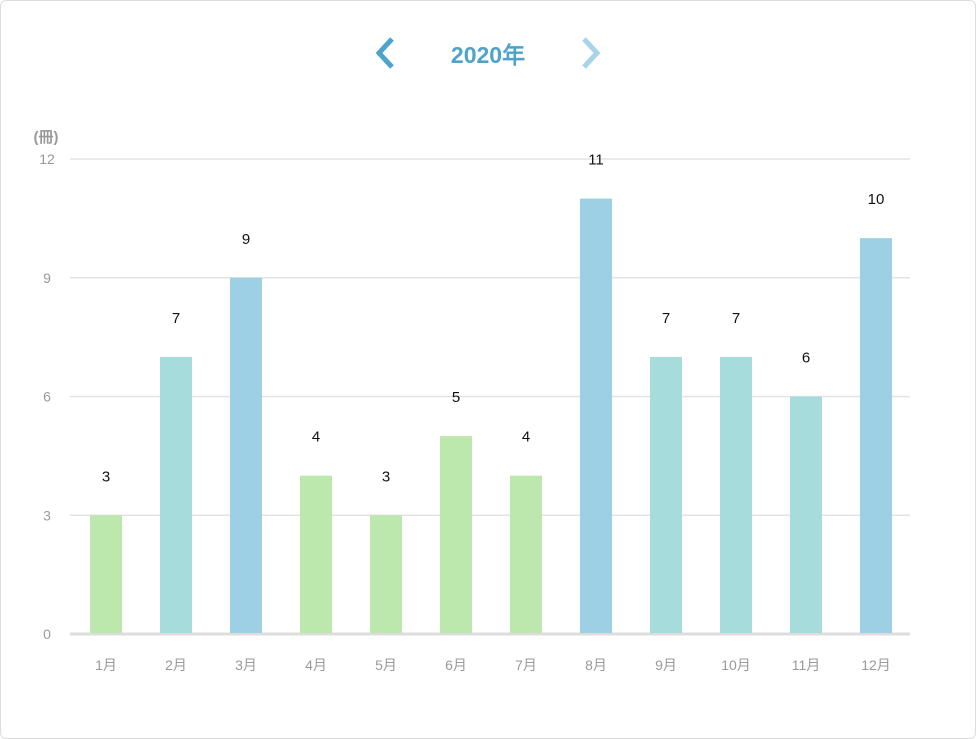  I want to click on bar-6月, so click(456, 534).